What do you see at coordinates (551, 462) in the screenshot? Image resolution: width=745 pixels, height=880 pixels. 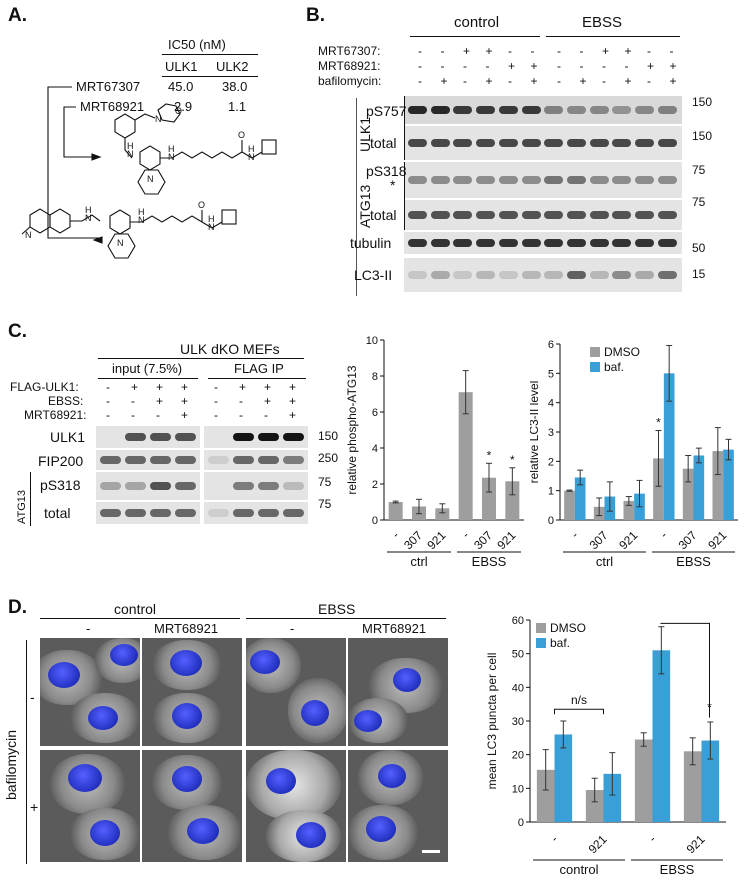 I see `y-tick-label: 2` at bounding box center [551, 462].